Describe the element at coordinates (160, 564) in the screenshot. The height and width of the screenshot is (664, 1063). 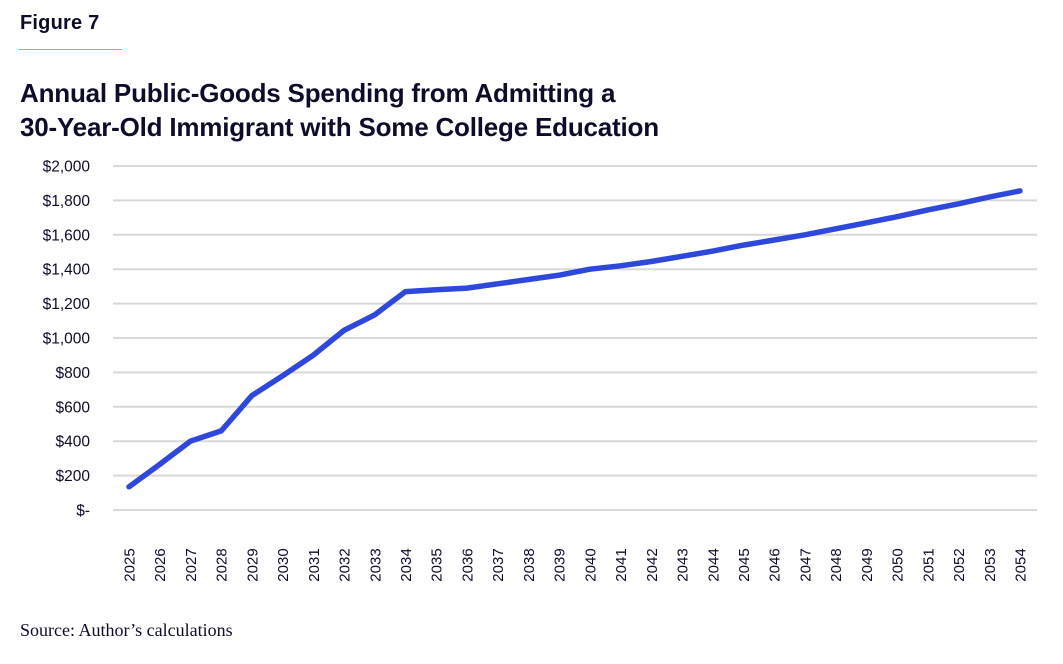
I see `x-tick-label: 2026` at that location.